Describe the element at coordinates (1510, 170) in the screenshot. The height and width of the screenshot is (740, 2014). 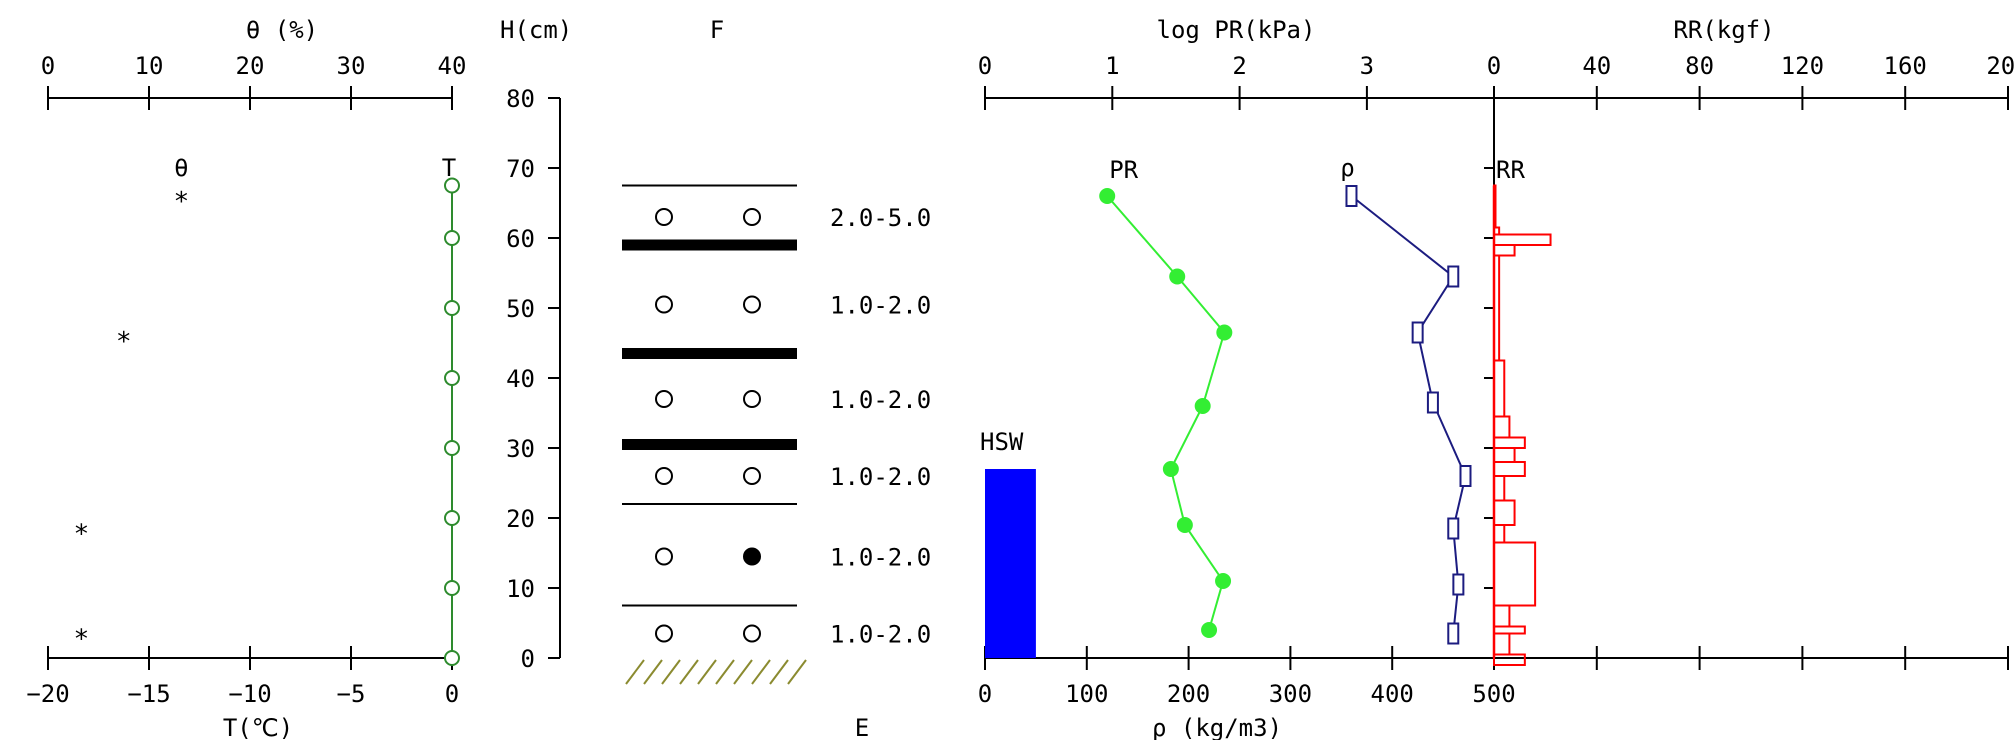
I see `rr-series-label: RR` at that location.